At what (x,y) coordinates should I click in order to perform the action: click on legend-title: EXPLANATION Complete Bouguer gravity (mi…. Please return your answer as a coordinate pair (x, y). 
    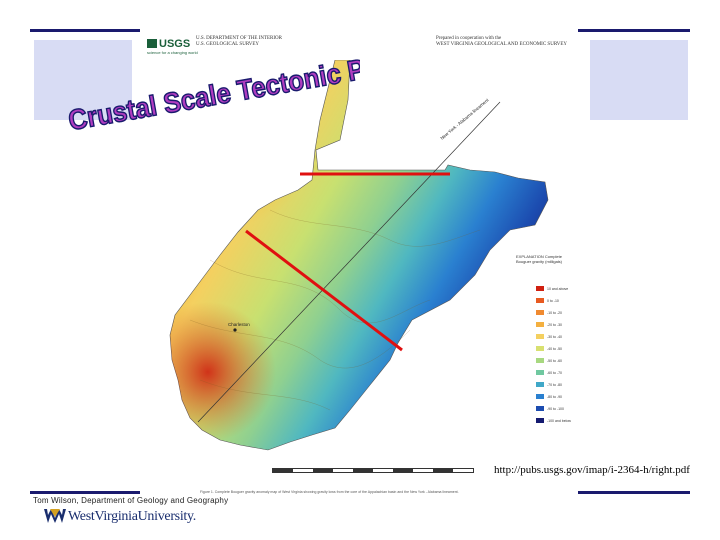
    Looking at the image, I should click on (539, 259).